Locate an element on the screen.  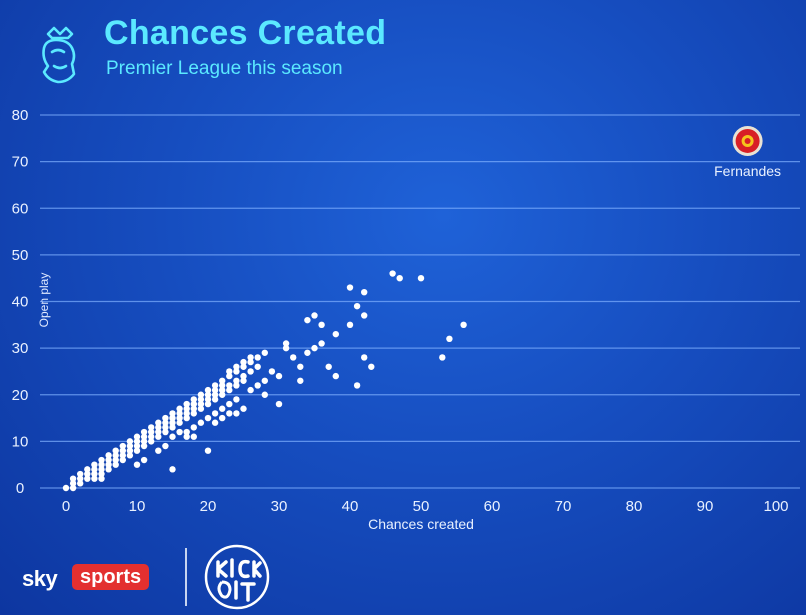
x-tick-label-30: 30 is located at coordinates (279, 506).